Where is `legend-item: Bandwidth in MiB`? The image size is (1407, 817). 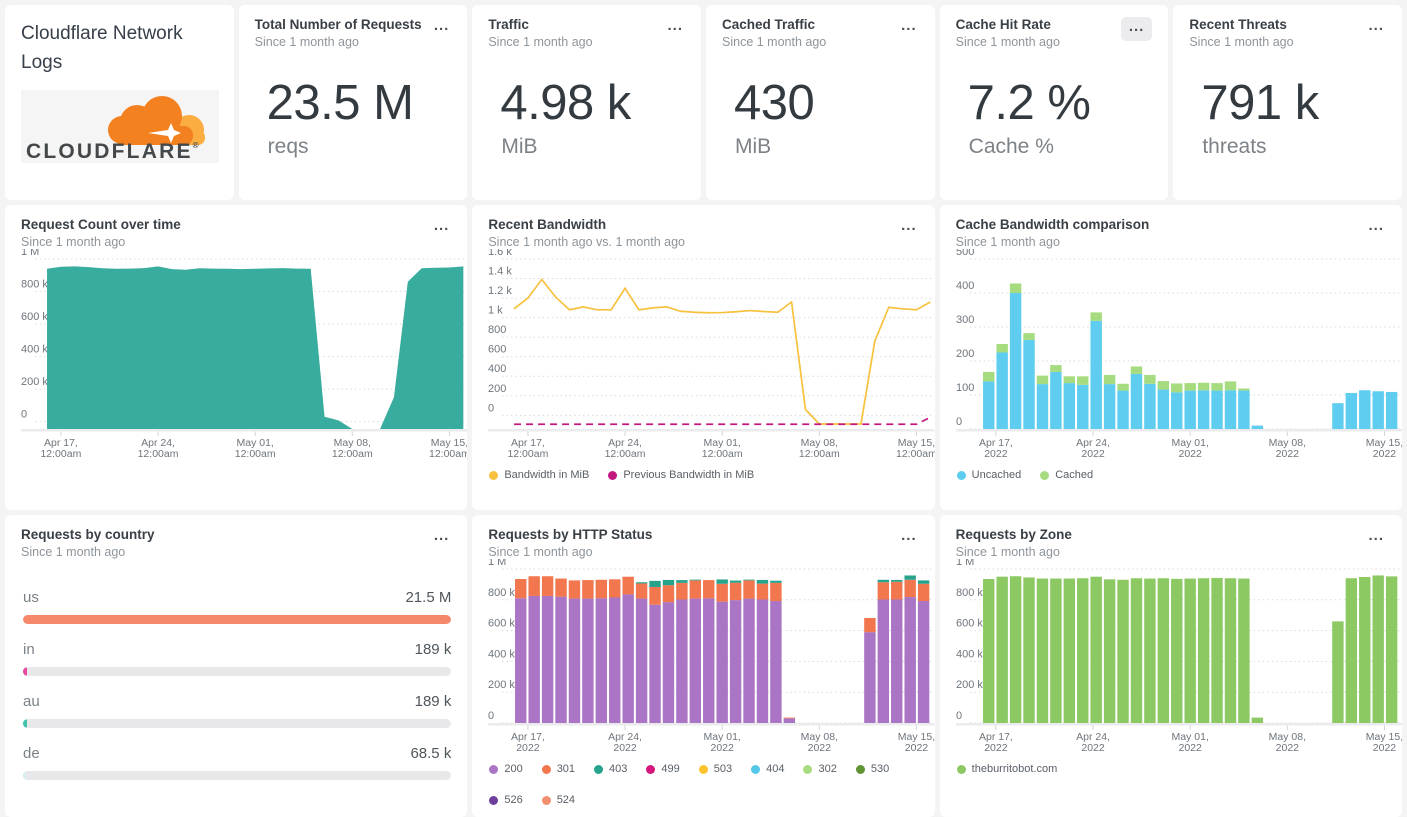 legend-item: Bandwidth in MiB is located at coordinates (539, 475).